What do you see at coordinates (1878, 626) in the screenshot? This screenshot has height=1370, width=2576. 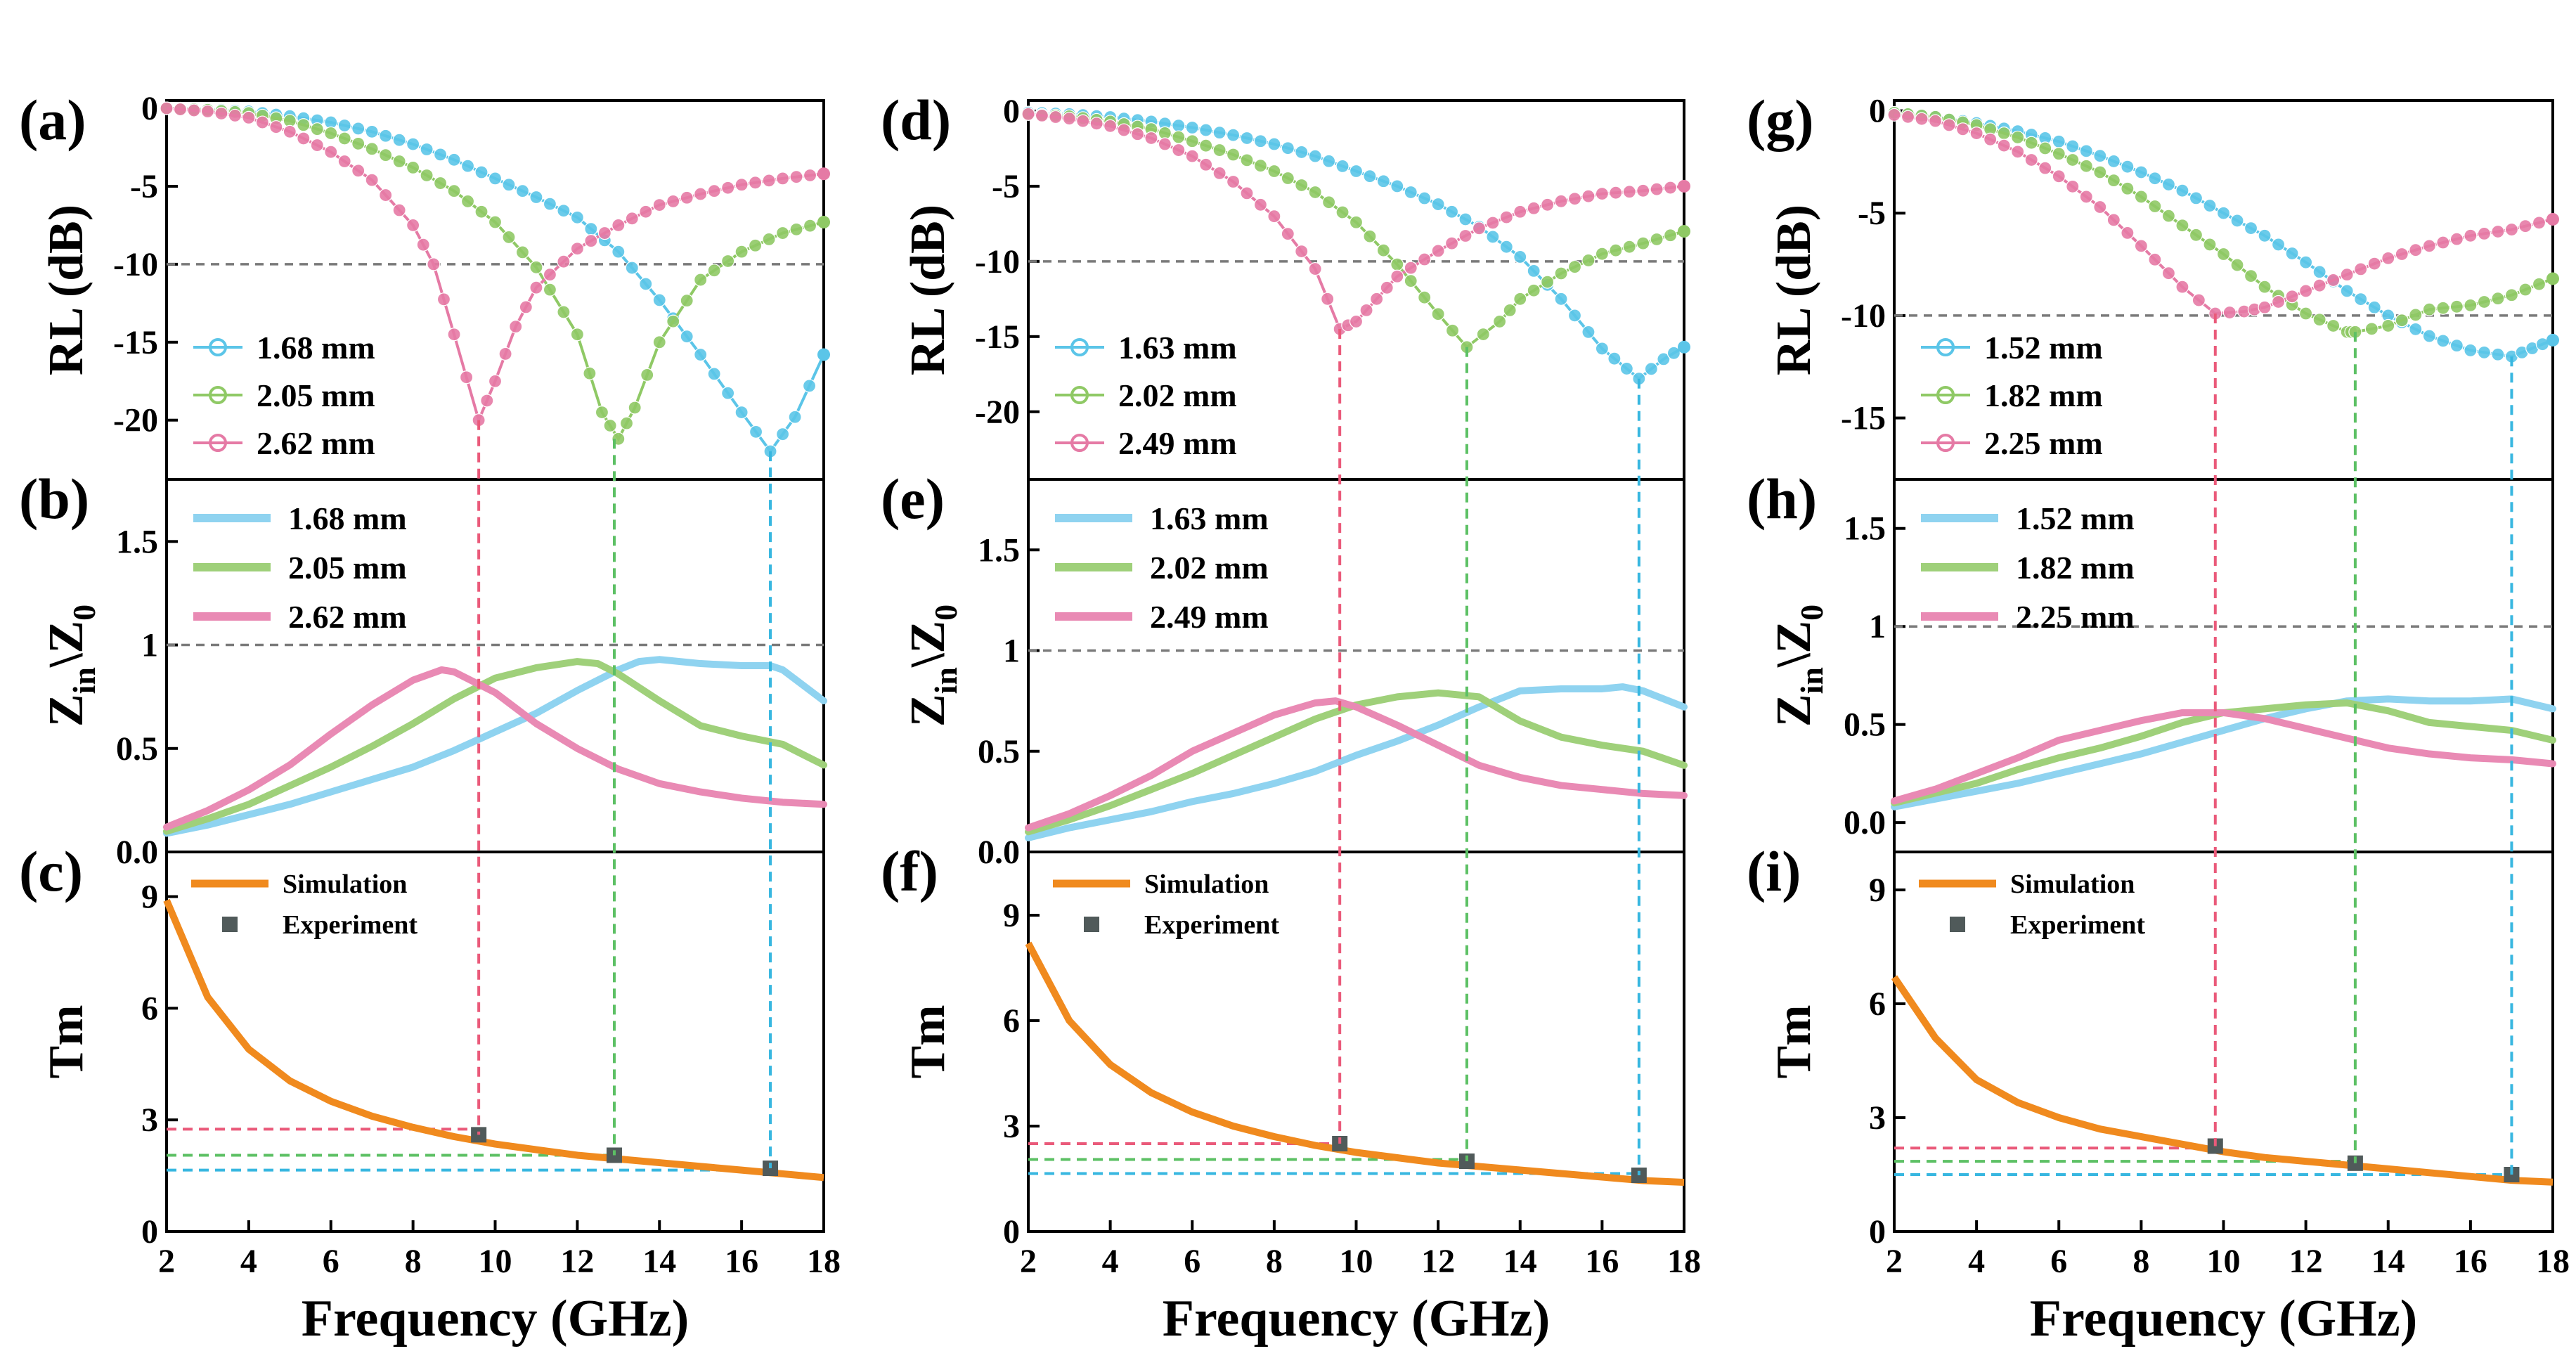 I see `y-tick-label: 1` at bounding box center [1878, 626].